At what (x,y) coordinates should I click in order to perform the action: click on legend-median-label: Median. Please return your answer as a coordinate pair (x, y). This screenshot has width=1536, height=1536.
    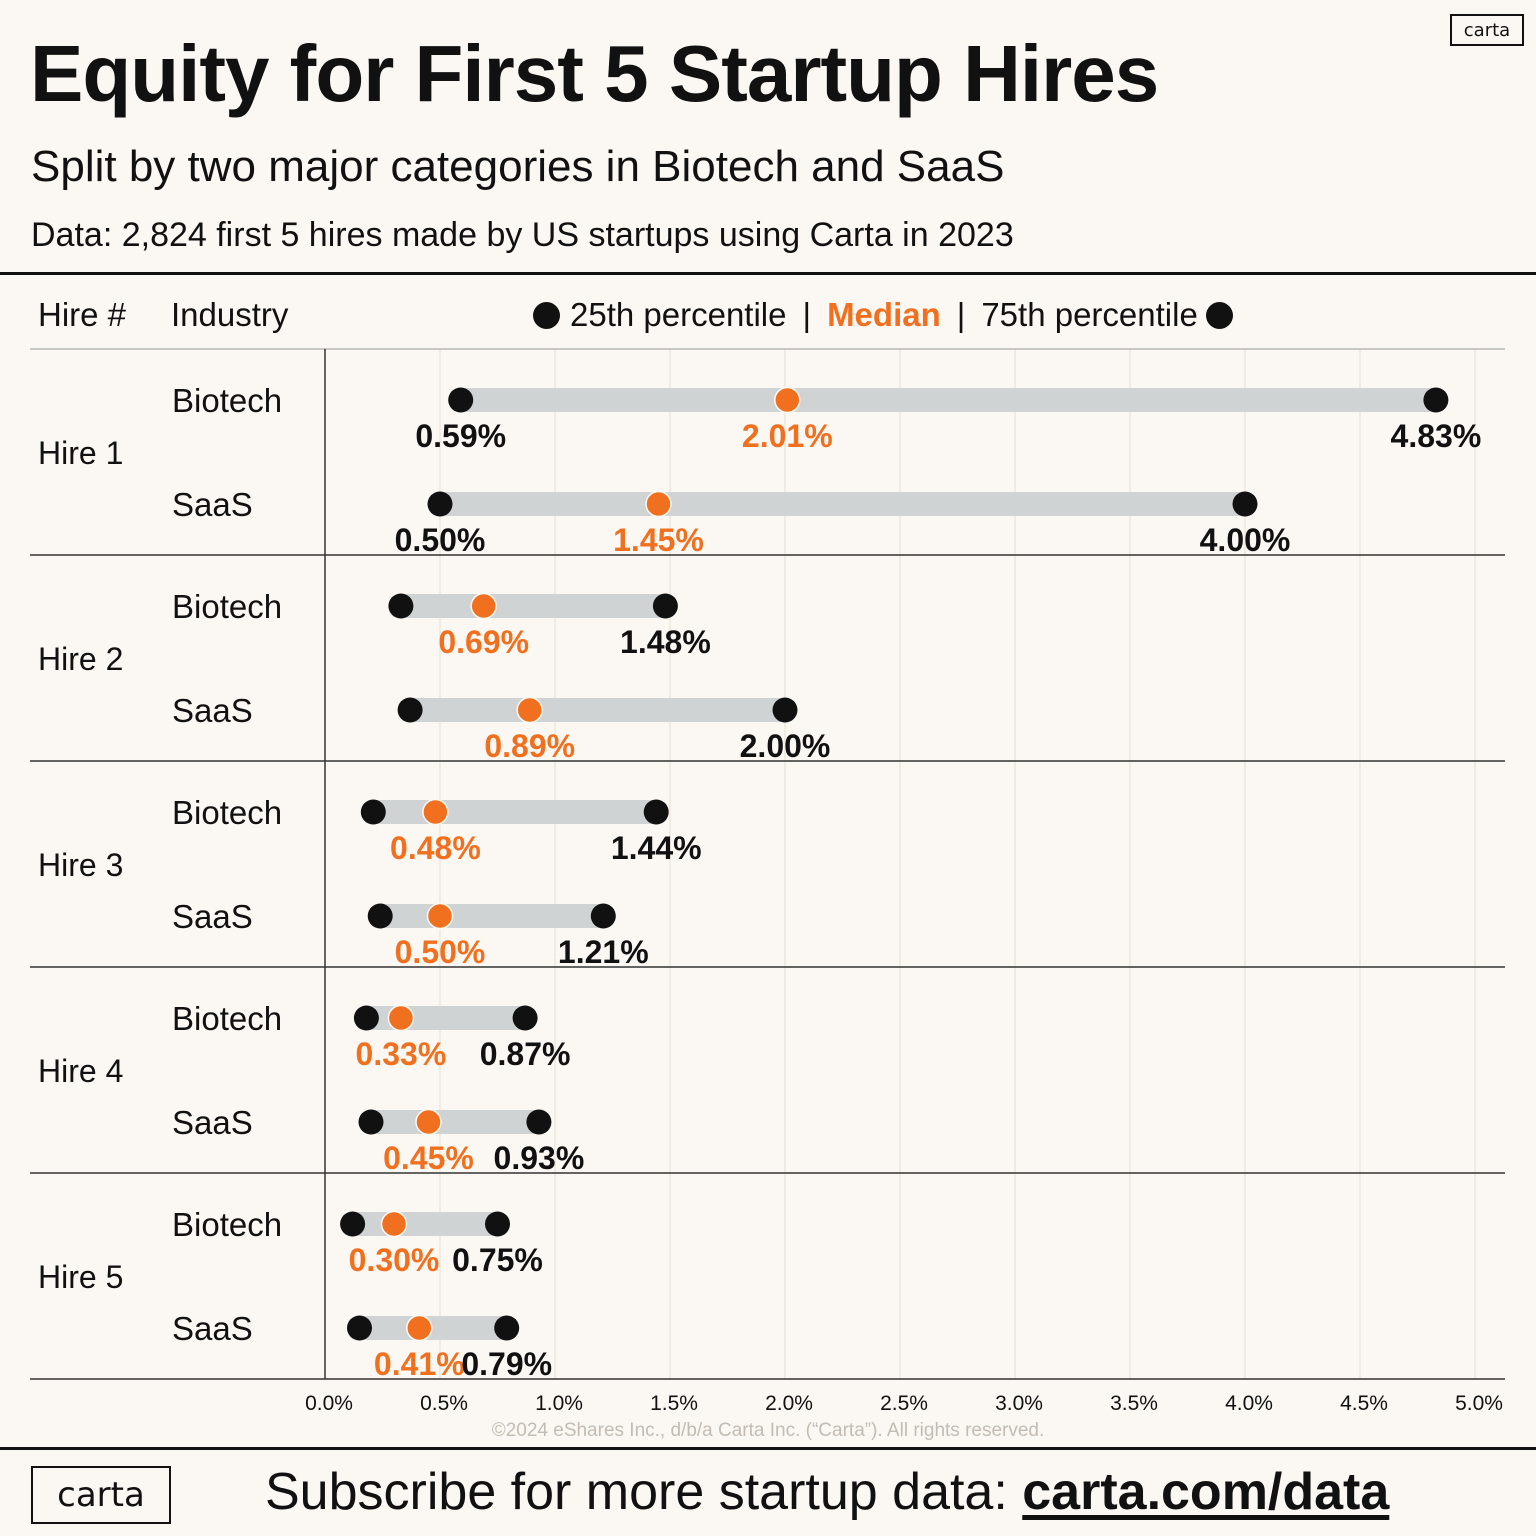
    Looking at the image, I should click on (884, 314).